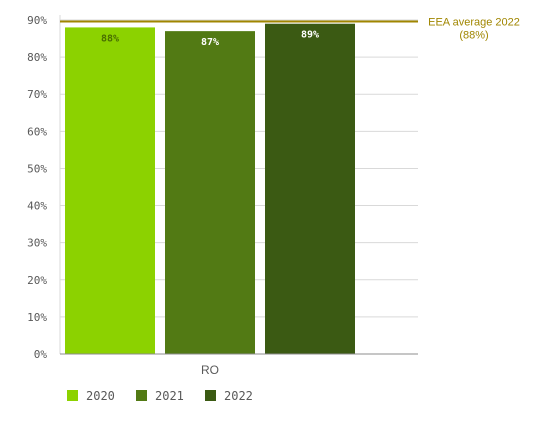 Image resolution: width=540 pixels, height=422 pixels. Describe the element at coordinates (310, 188) in the screenshot. I see `bar-2022` at that location.